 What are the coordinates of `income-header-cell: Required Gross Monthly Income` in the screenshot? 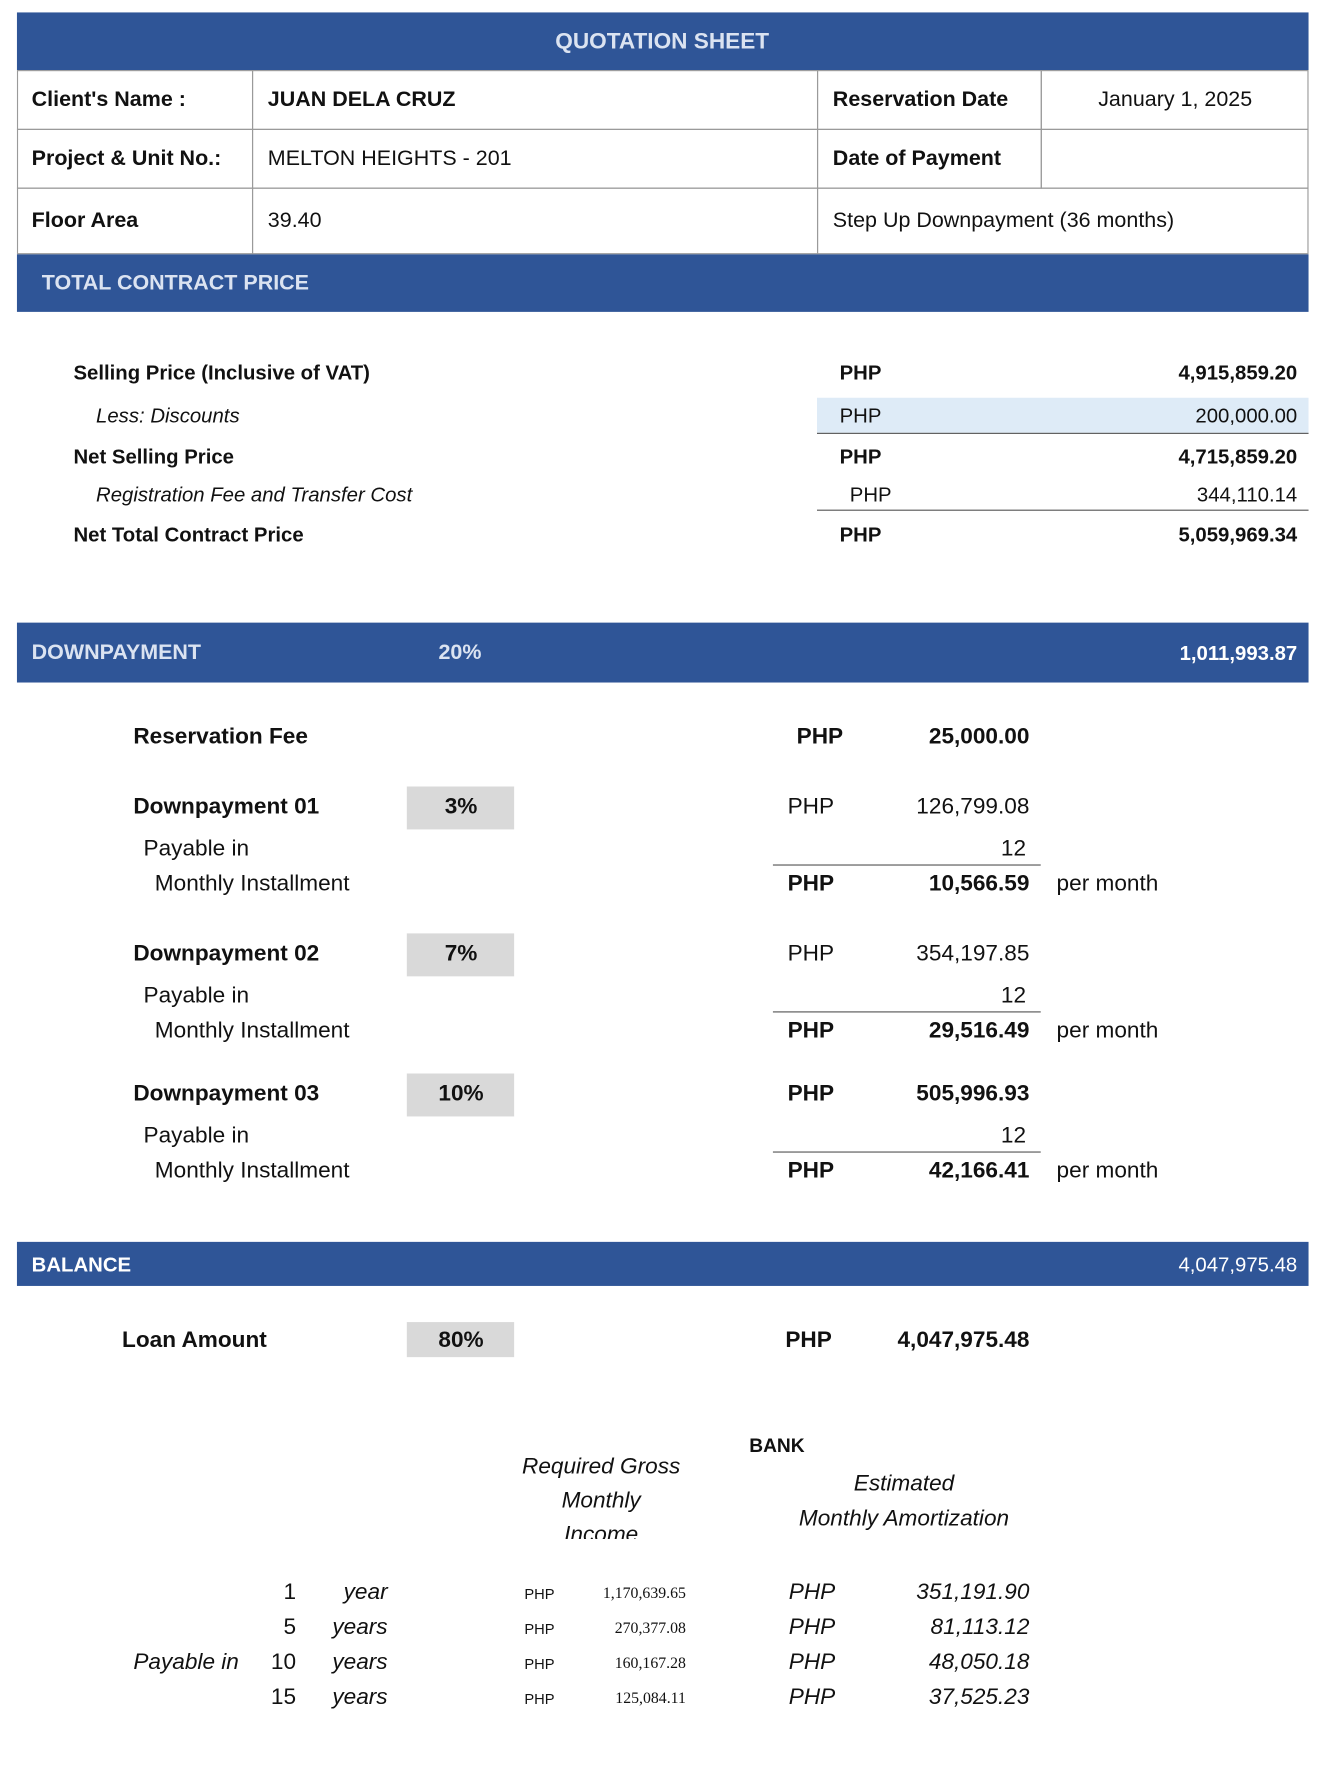 It's located at (601, 1497).